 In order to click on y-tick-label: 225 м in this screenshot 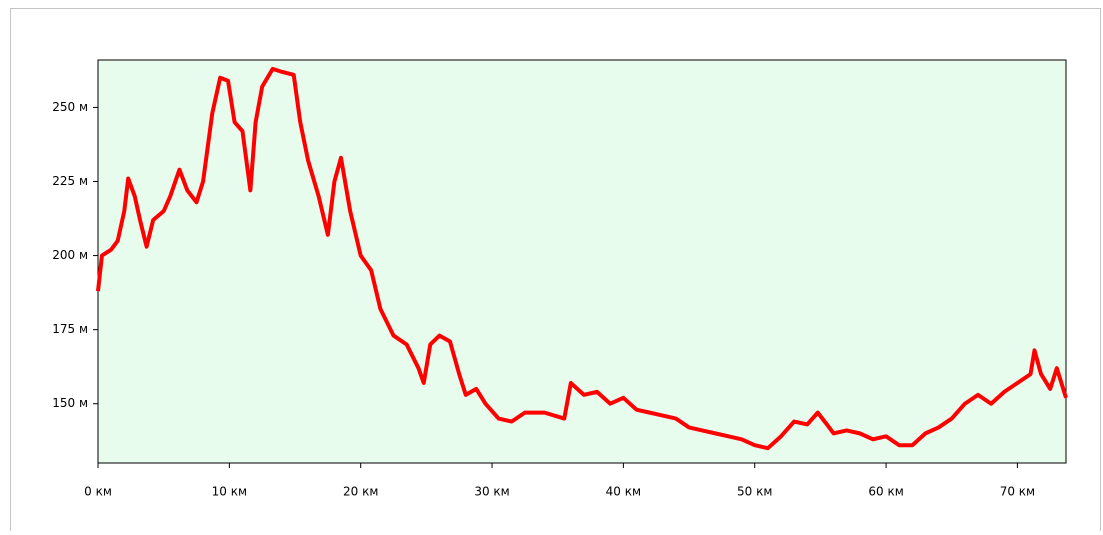, I will do `click(70, 181)`.